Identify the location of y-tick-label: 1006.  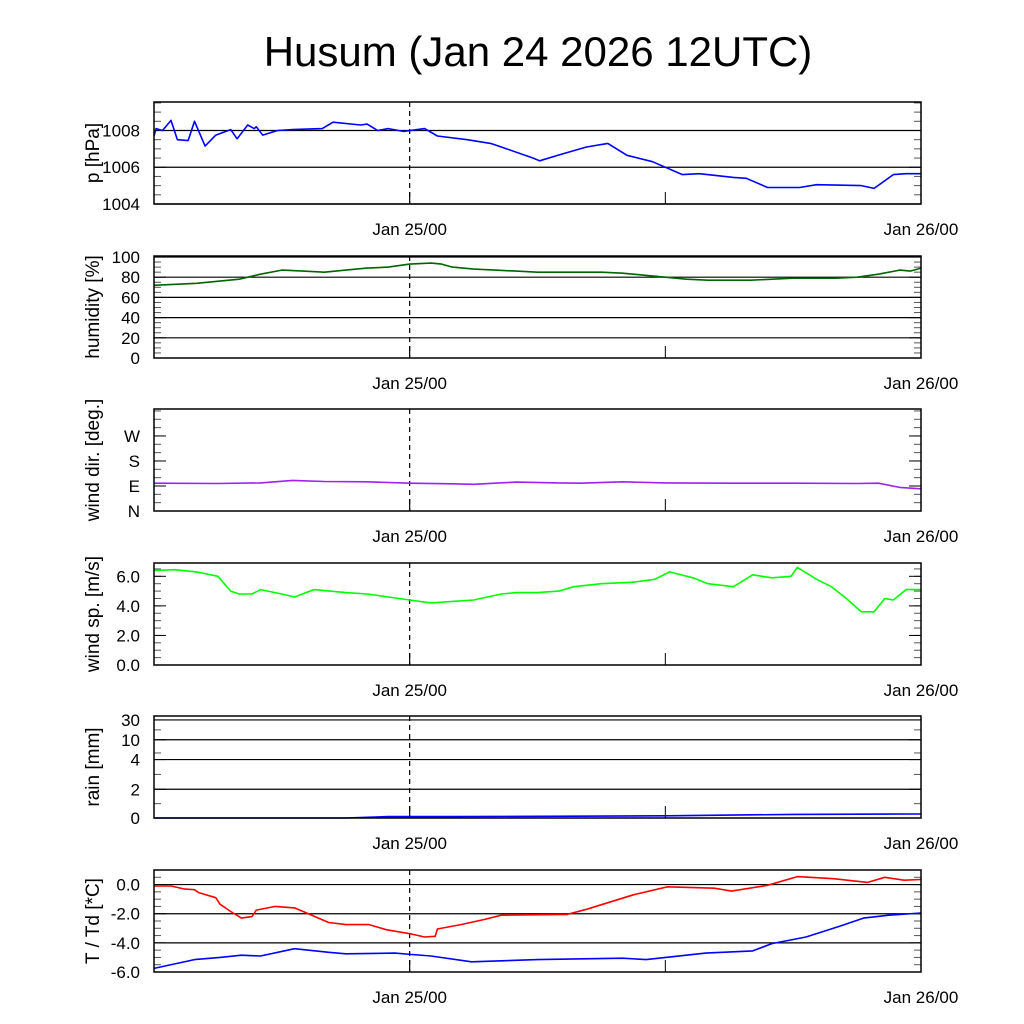
(121, 167).